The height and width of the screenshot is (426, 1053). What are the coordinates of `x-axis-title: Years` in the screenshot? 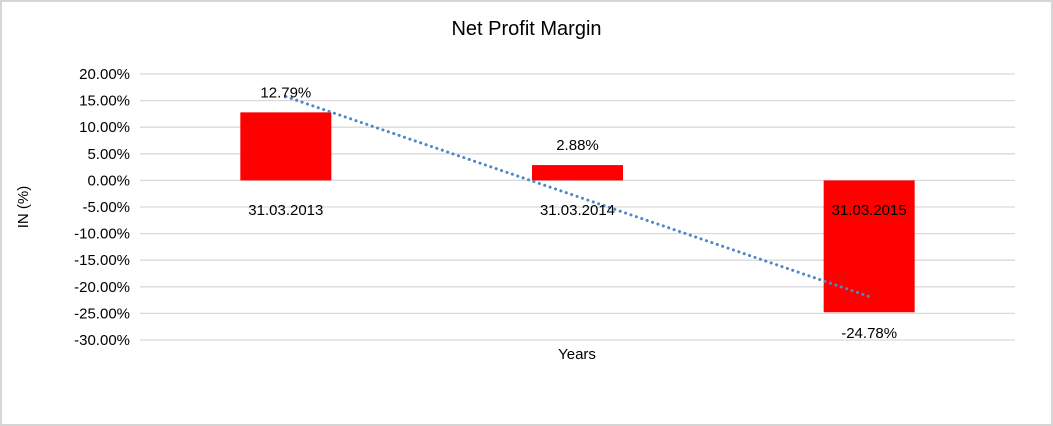 It's located at (577, 354).